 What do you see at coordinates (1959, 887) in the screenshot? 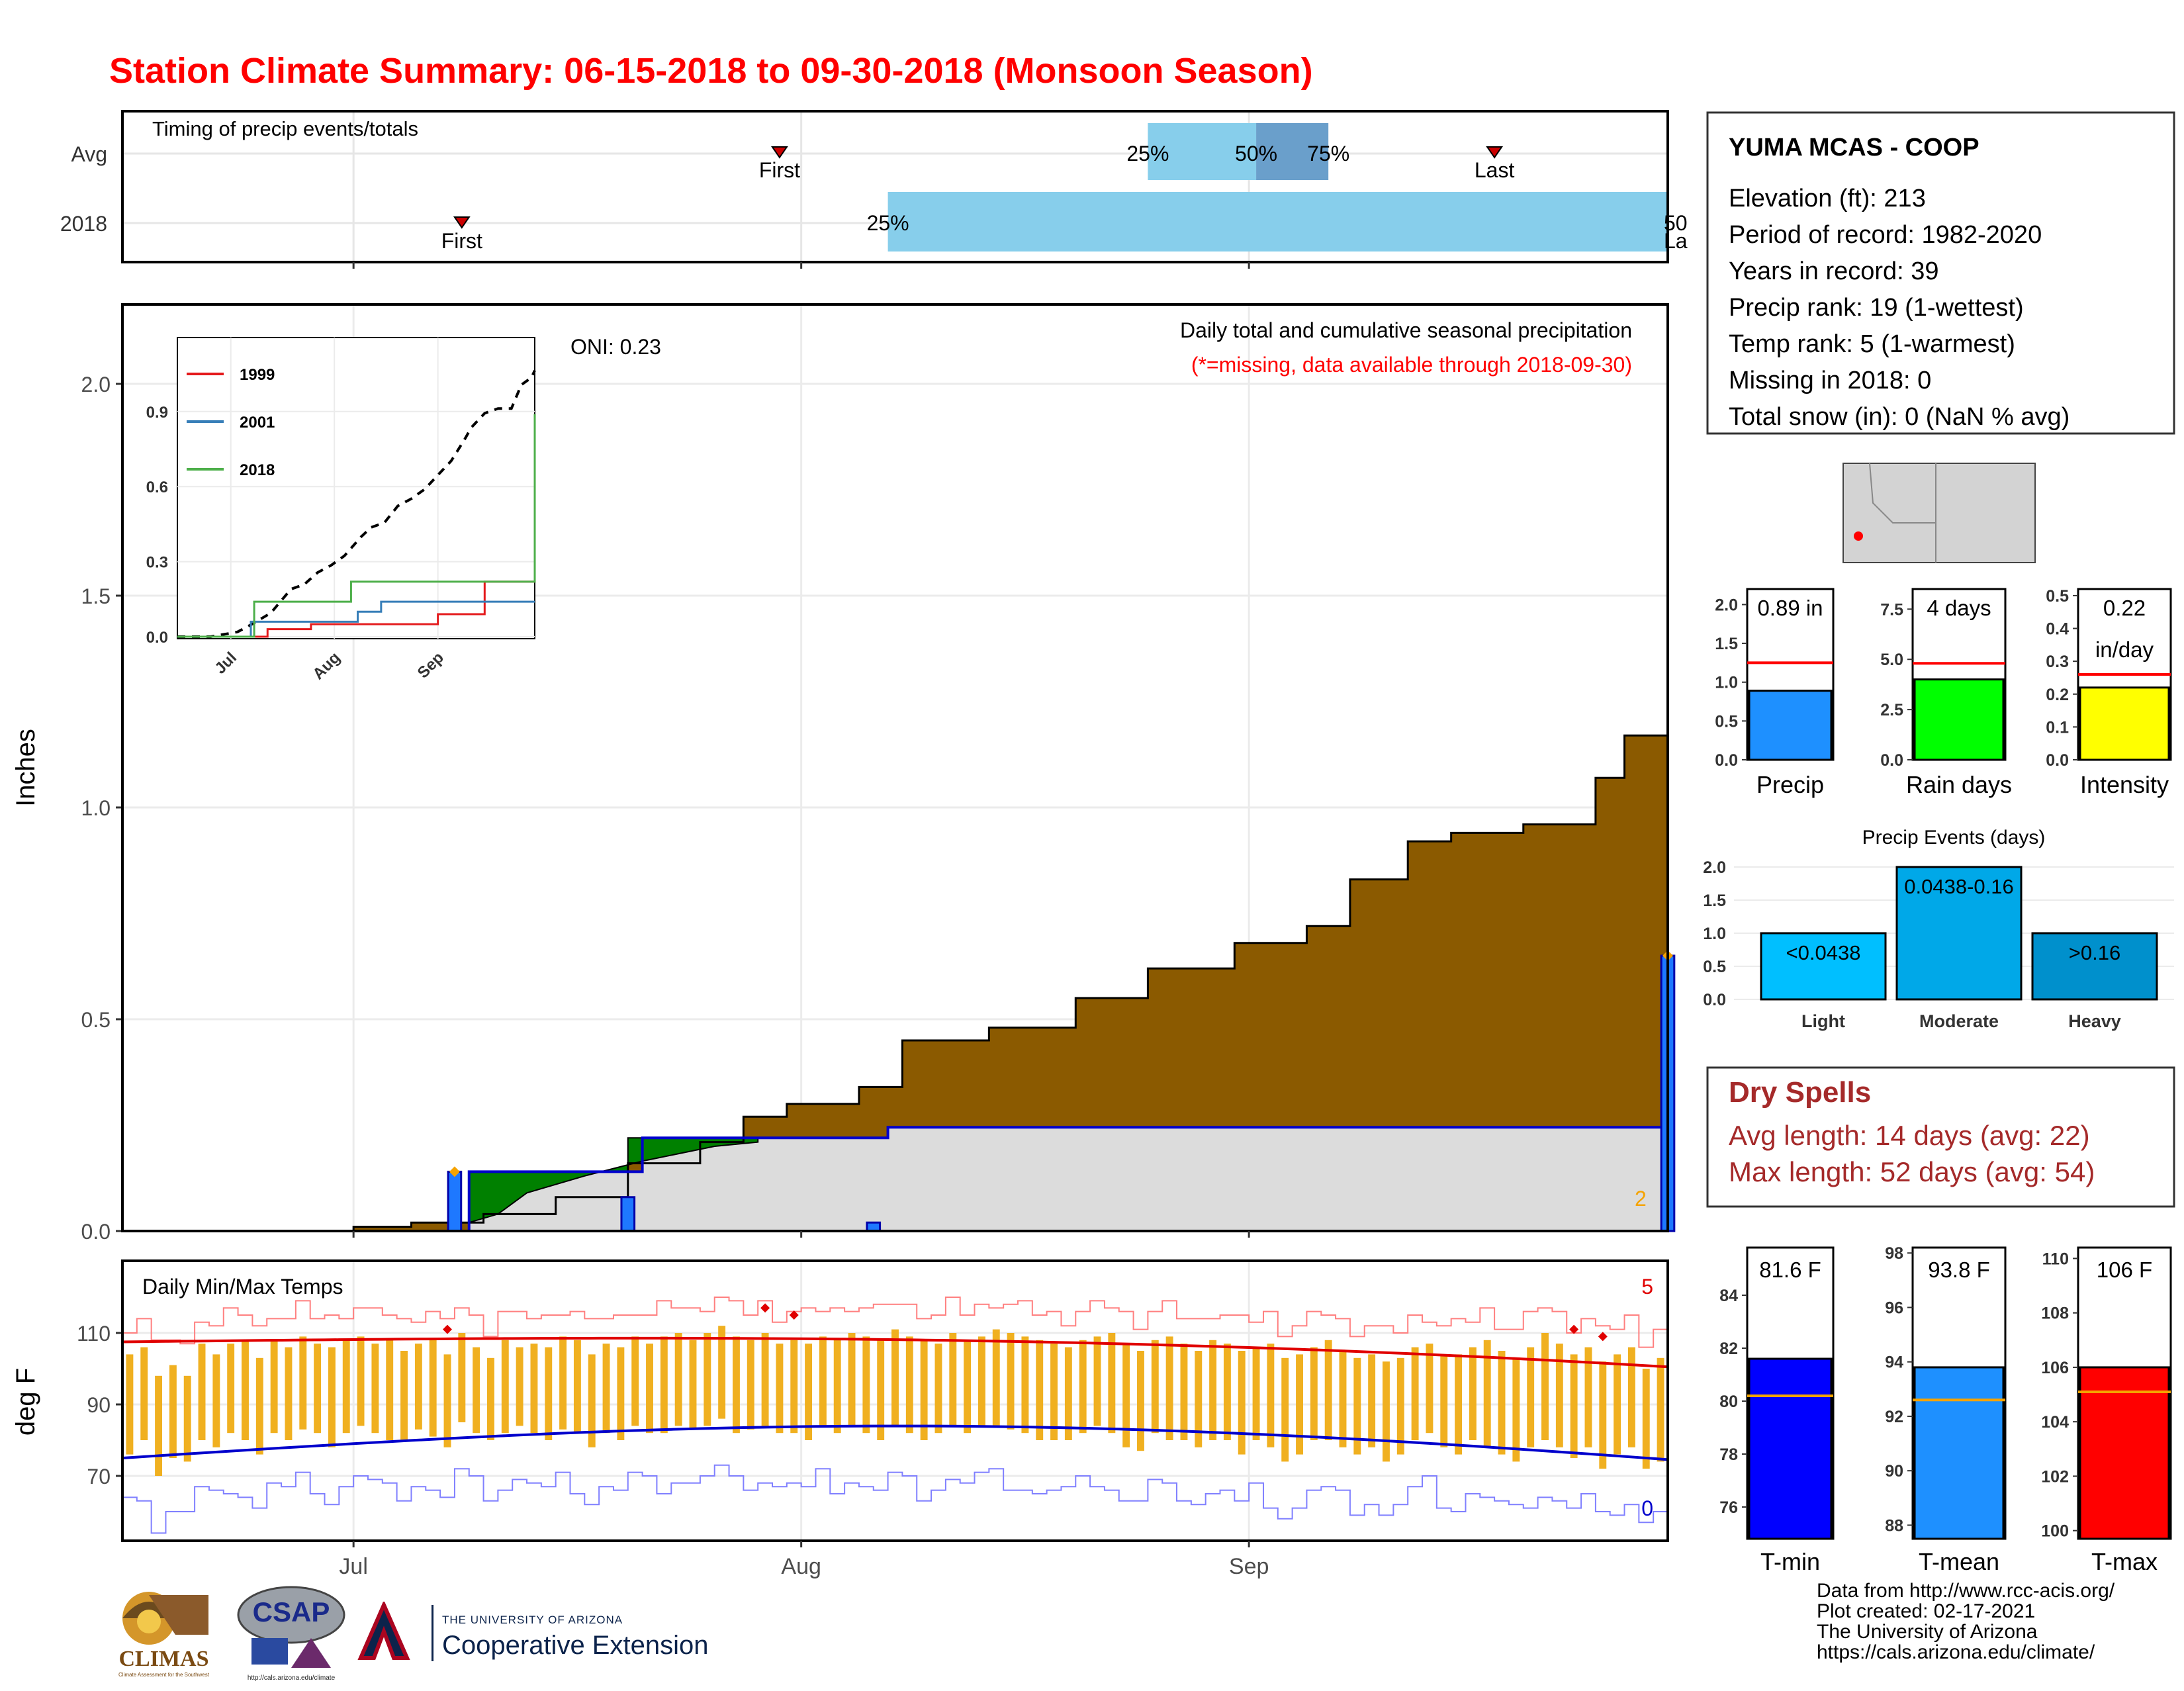
I see `precip-events-barlabel-1: 0.0438-0.16` at bounding box center [1959, 887].